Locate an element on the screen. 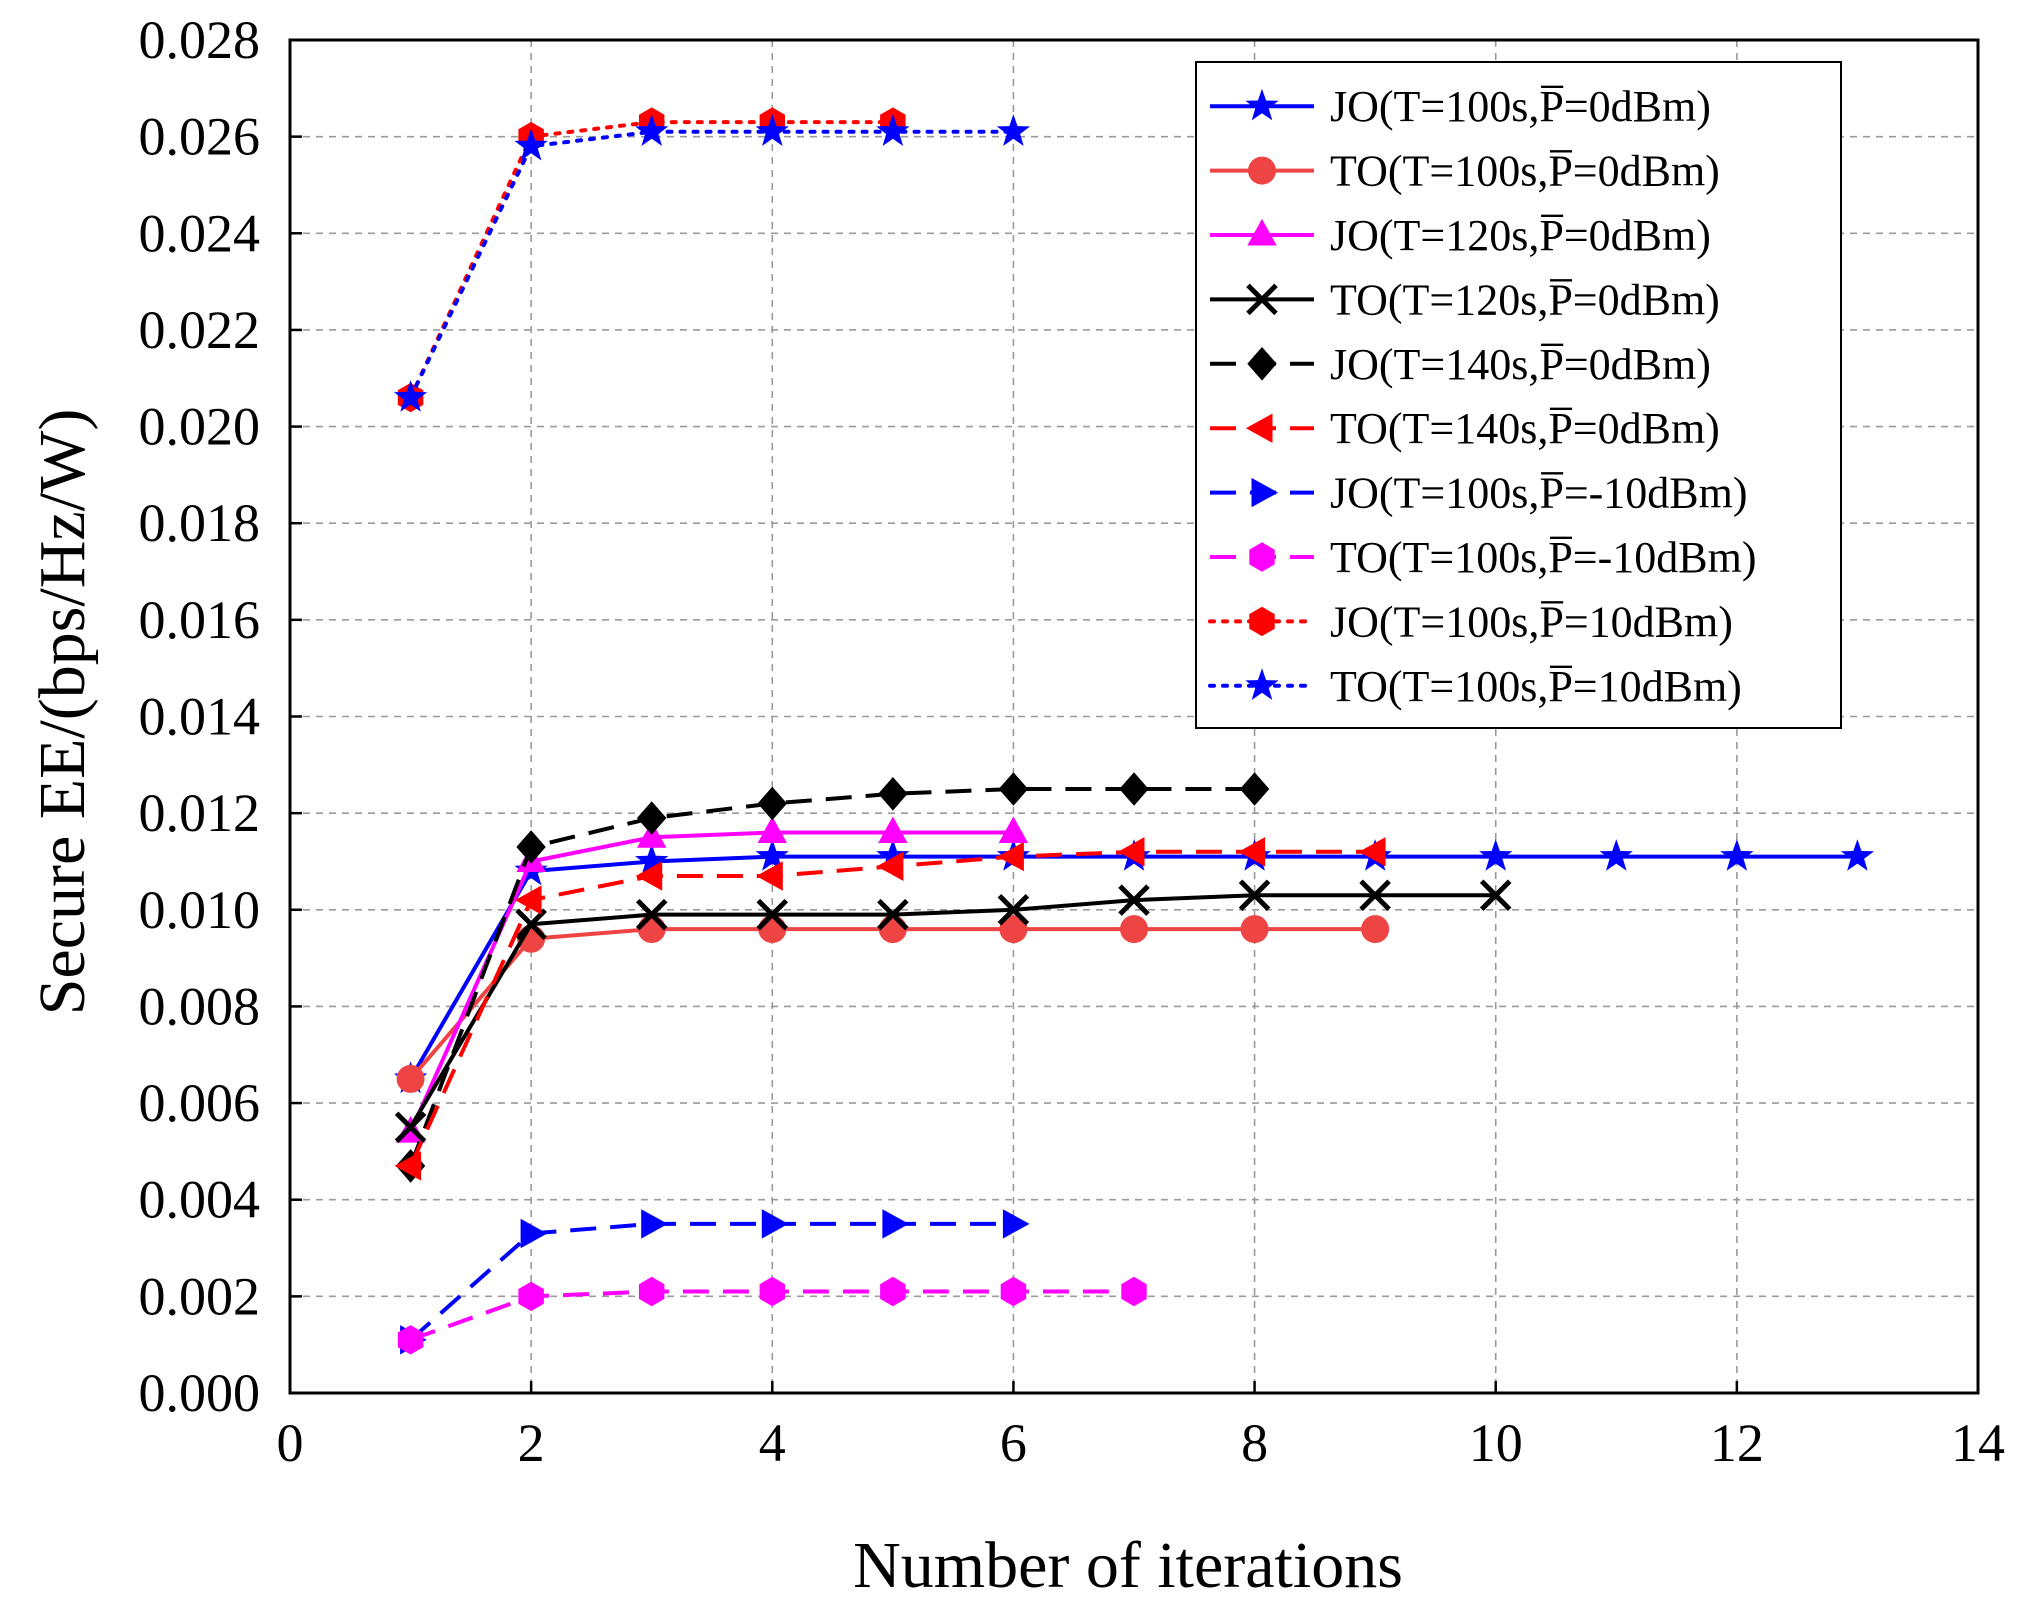 The image size is (2025, 1608). legend-label: TO(T=120s,P̅=0dBm) is located at coordinates (1525, 299).